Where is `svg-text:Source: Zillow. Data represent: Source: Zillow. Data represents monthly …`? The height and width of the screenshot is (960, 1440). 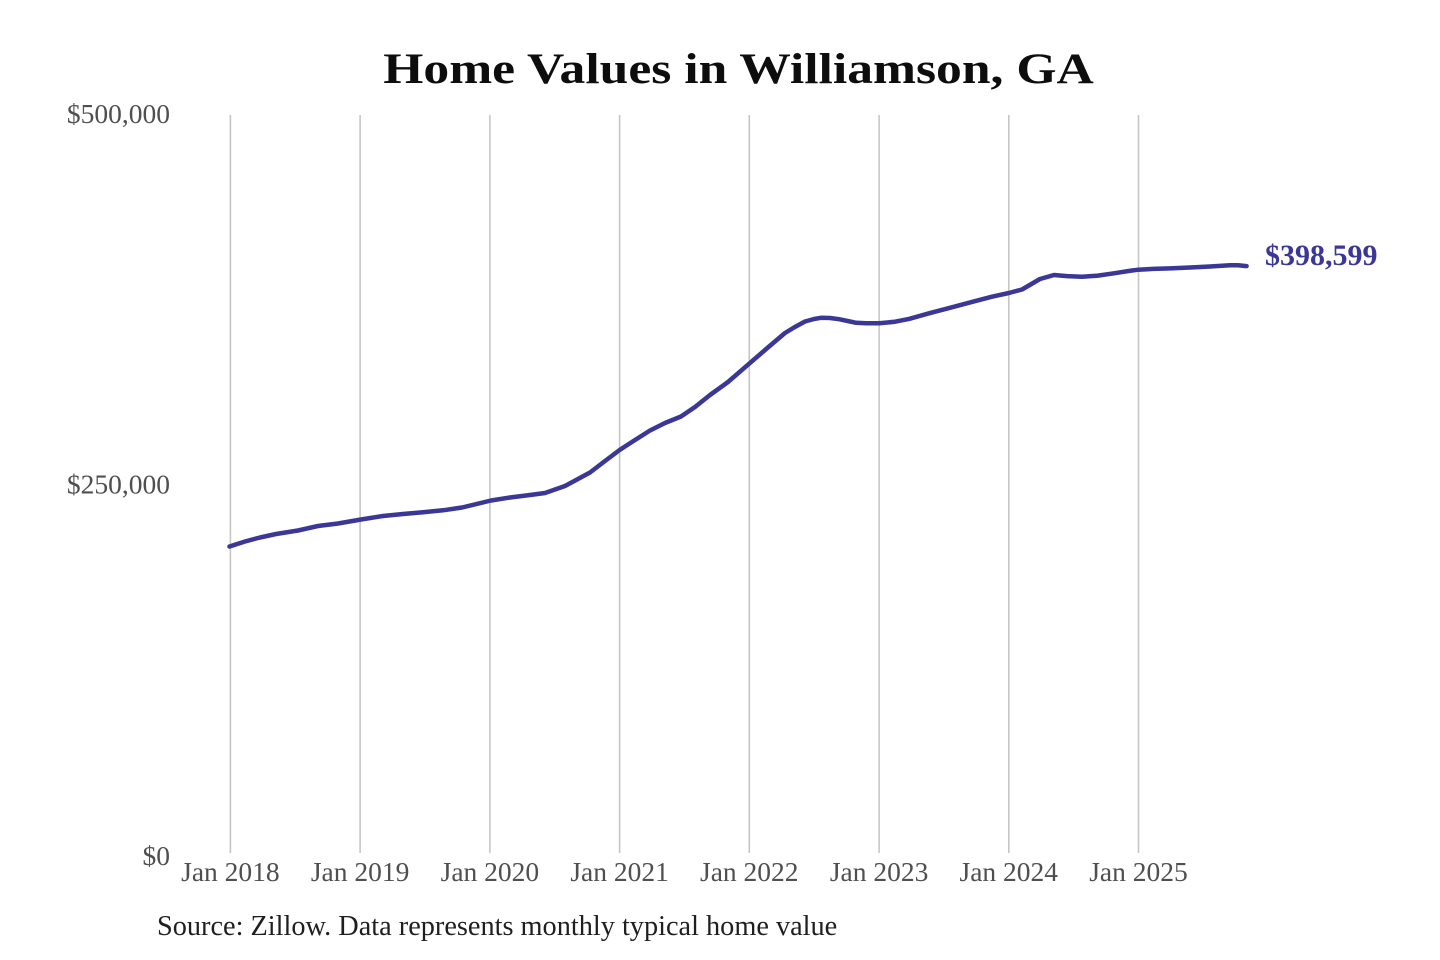
svg-text:Source: Zillow. Data represent: Source: Zillow. Data represents monthly … is located at coordinates (497, 926).